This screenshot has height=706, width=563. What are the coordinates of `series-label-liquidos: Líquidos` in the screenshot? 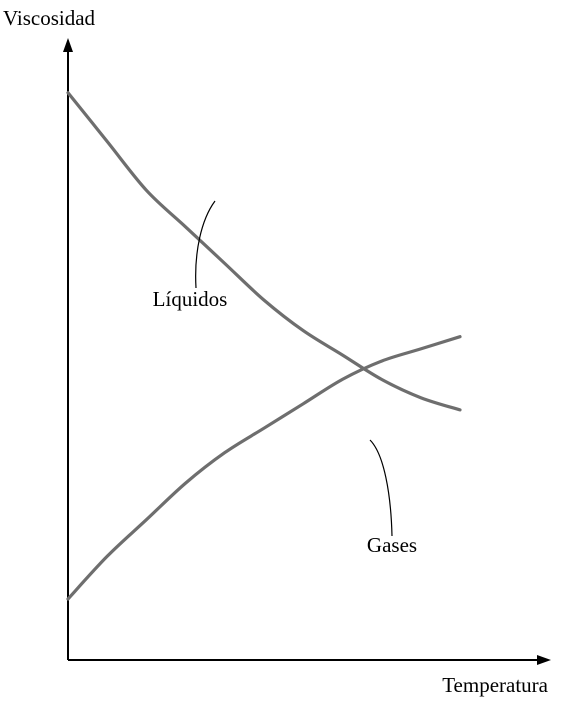 It's located at (190, 299).